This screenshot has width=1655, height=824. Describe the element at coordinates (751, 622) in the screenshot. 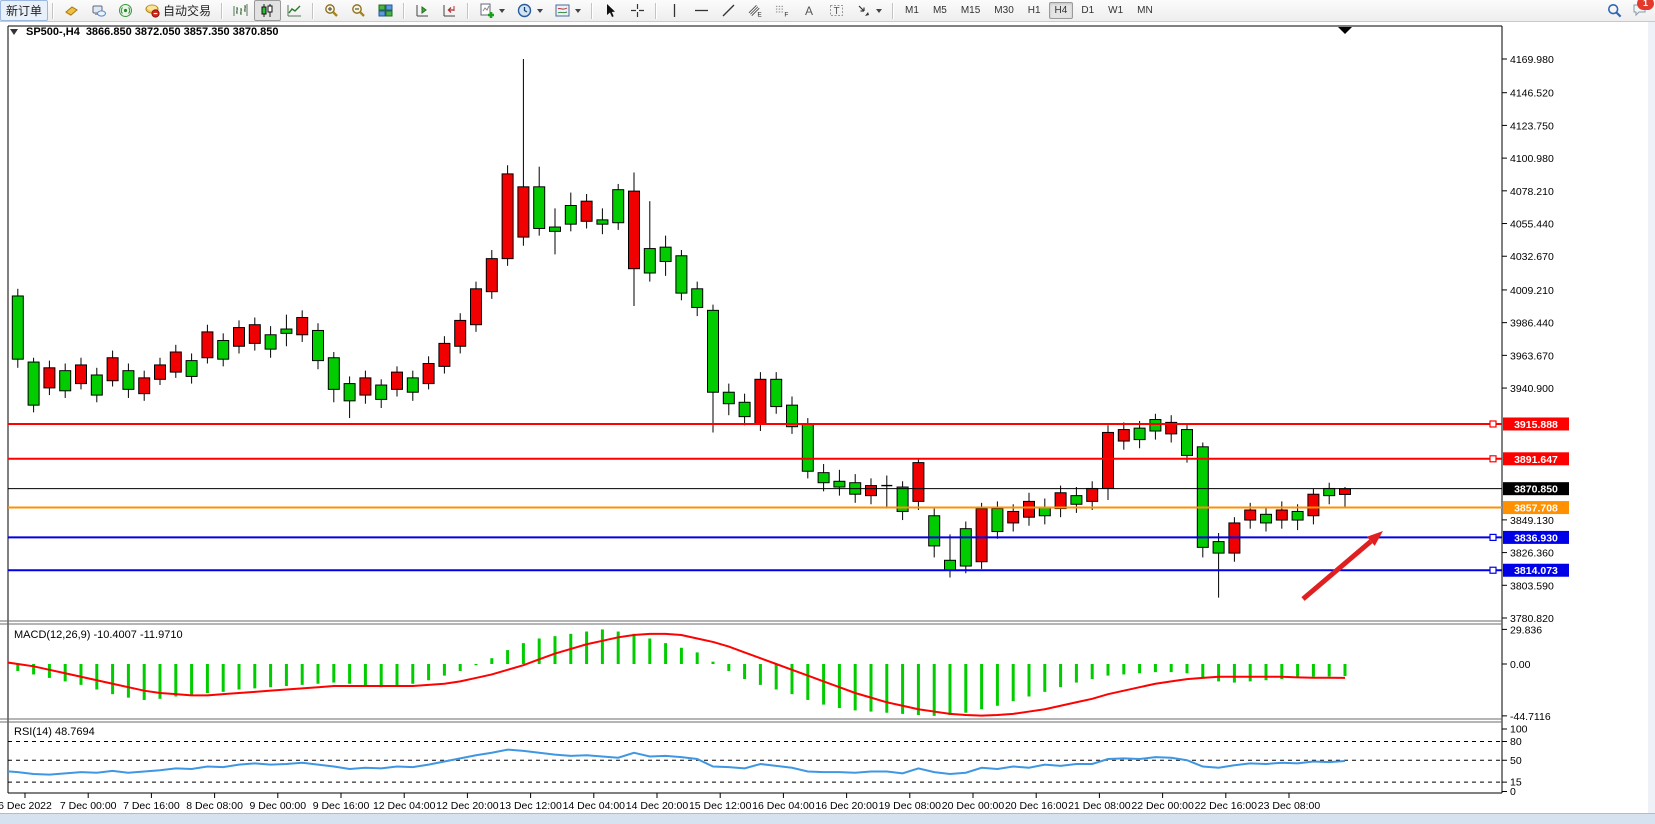

I see `pane-separator-macd` at that location.